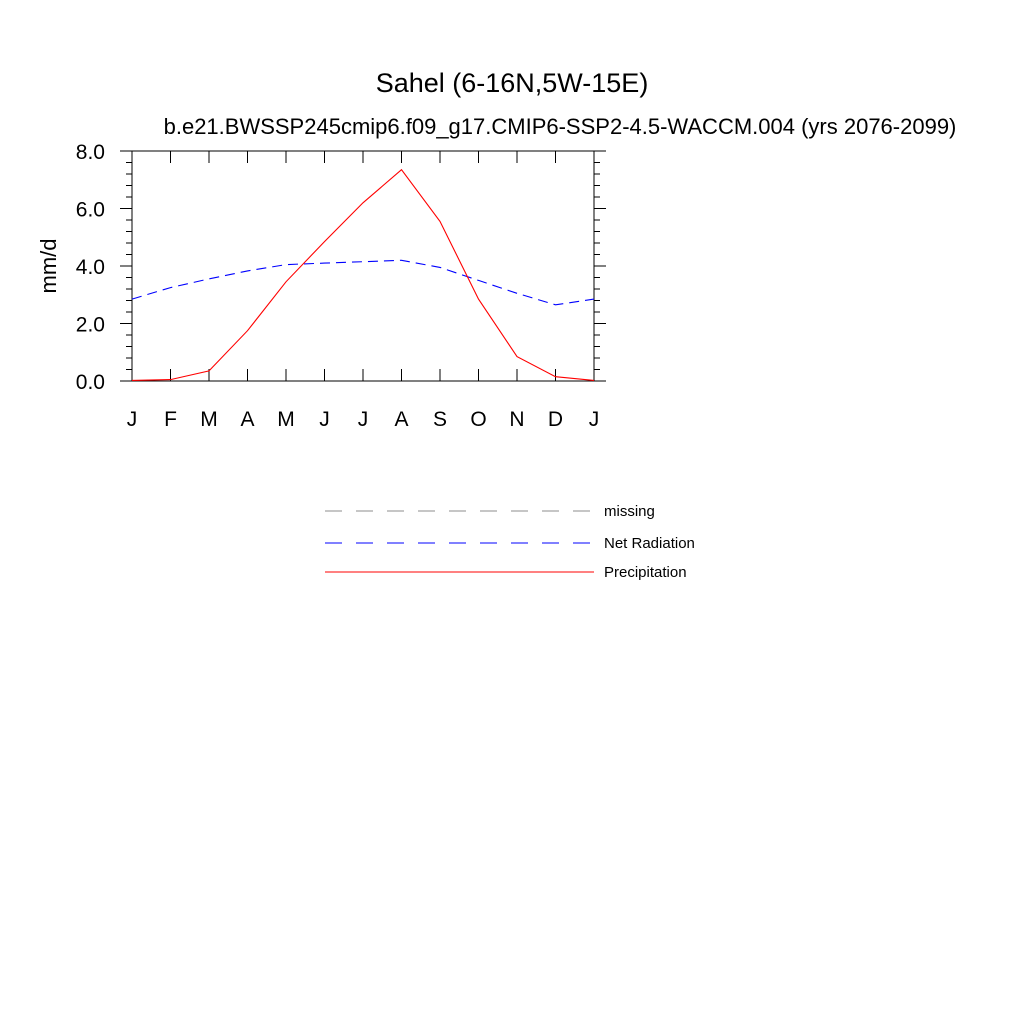  Describe the element at coordinates (90, 152) in the screenshot. I see `y-tick-label: 8.0` at that location.